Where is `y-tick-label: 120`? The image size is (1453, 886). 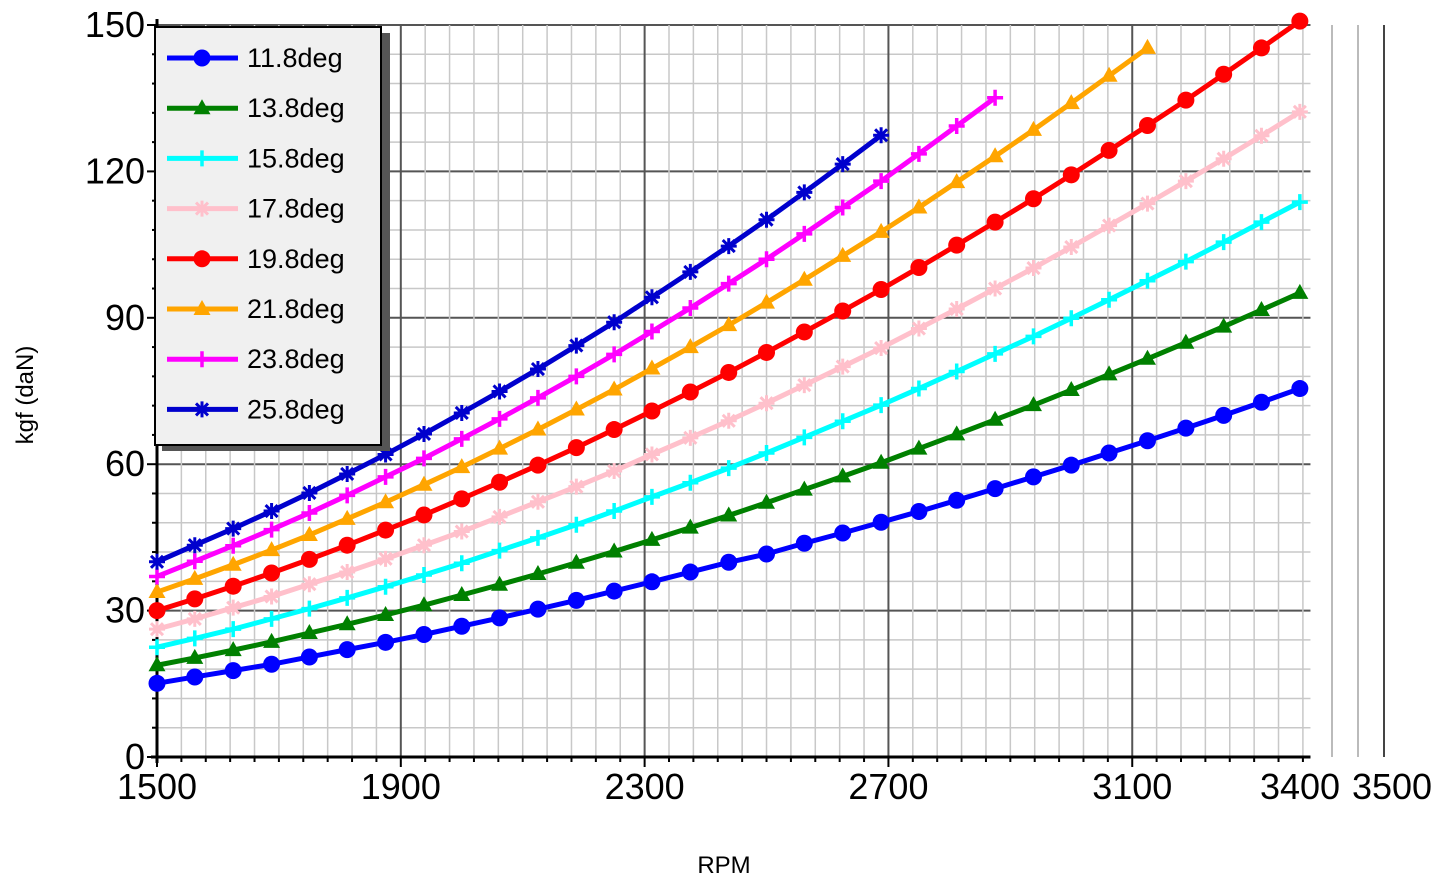 y-tick-label: 120 is located at coordinates (115, 170).